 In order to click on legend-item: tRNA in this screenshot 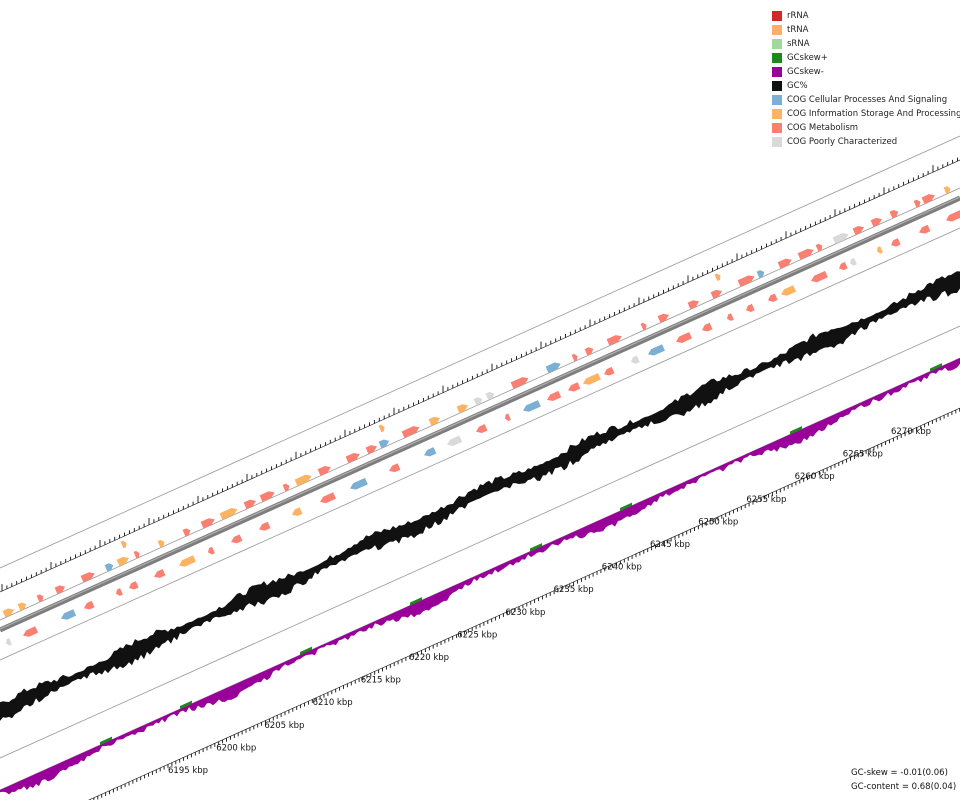, I will do `click(866, 30)`.